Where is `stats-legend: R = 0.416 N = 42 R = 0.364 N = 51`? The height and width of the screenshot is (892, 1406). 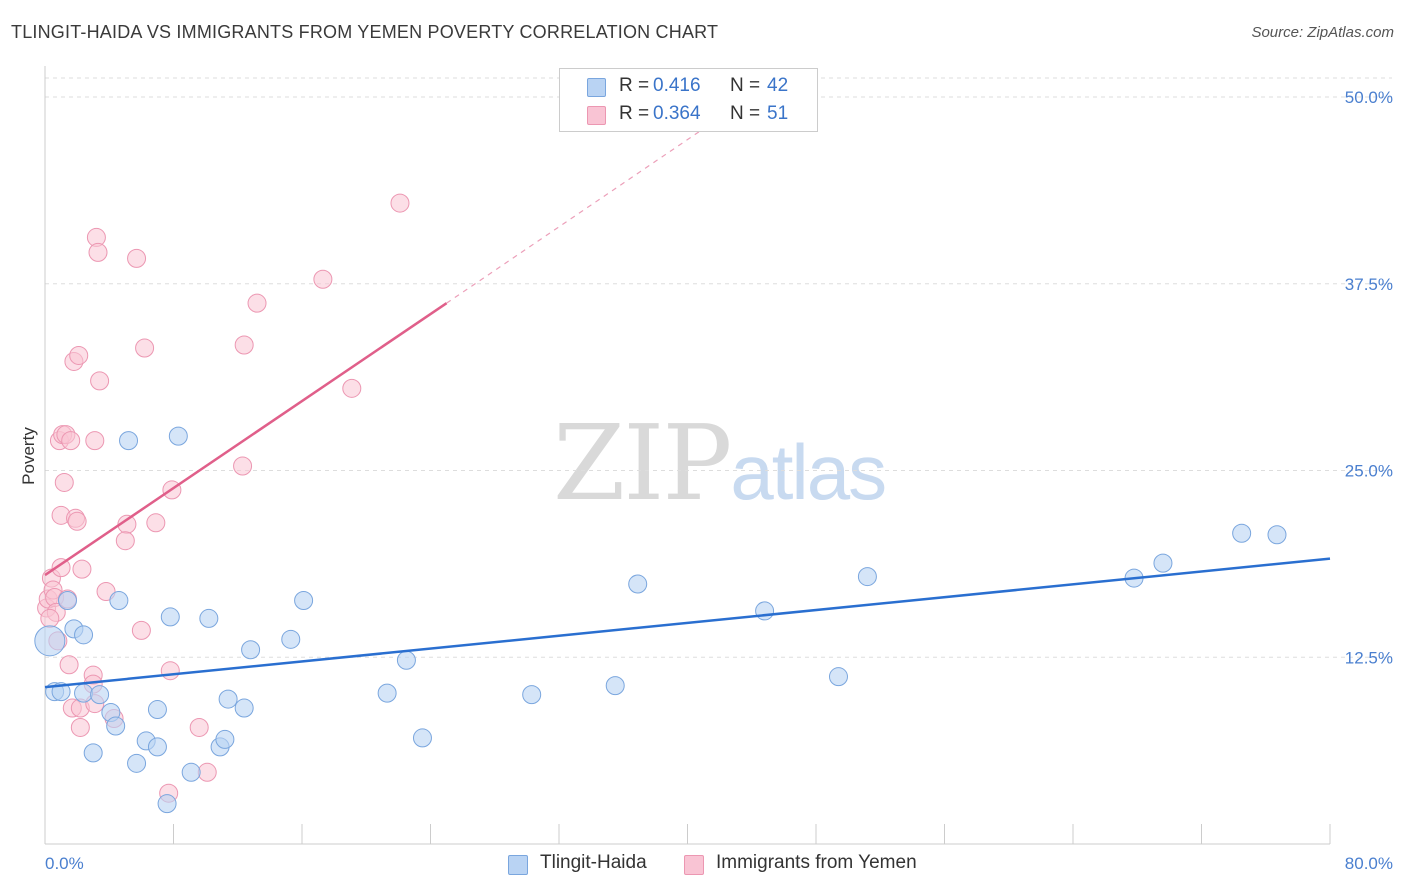
stats-legend: R = 0.416 N = 42 R = 0.364 N = 51 is located at coordinates (688, 100).